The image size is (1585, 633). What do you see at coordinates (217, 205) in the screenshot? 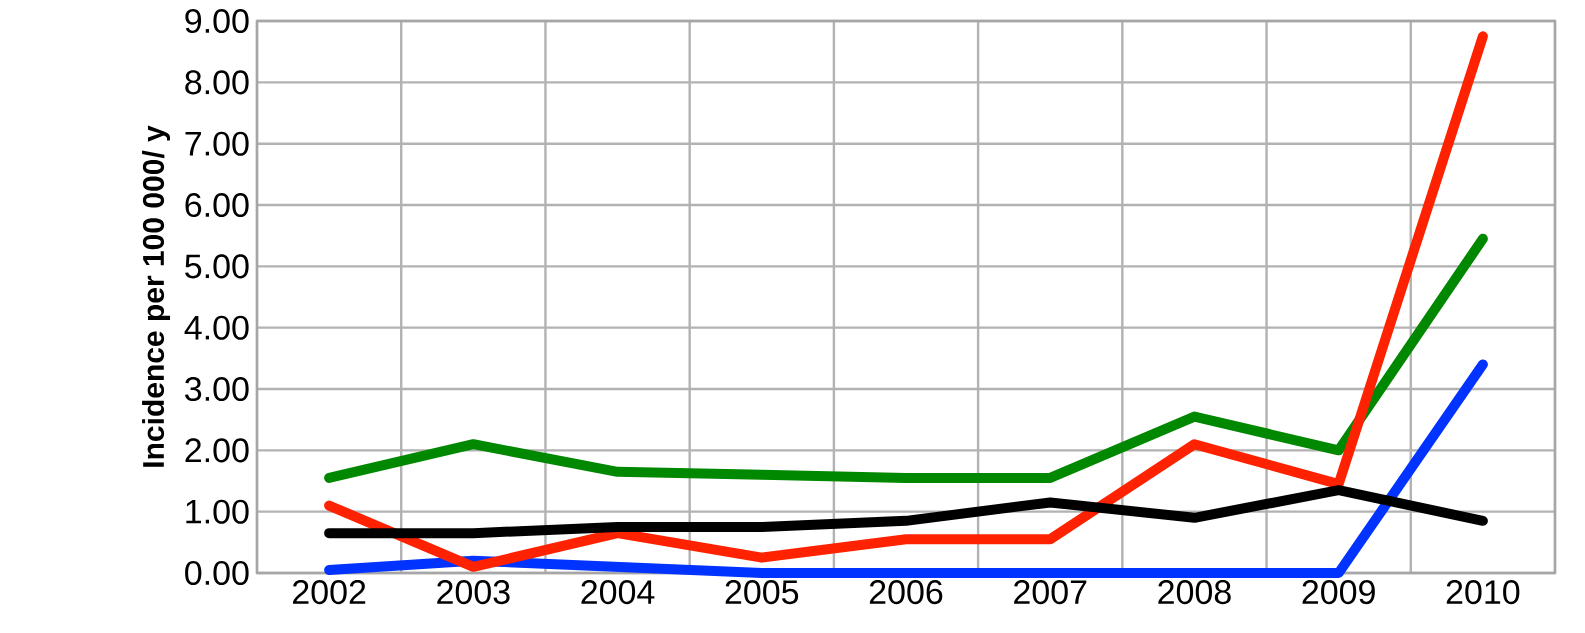
I see `y-tick-label: 6.00` at bounding box center [217, 205].